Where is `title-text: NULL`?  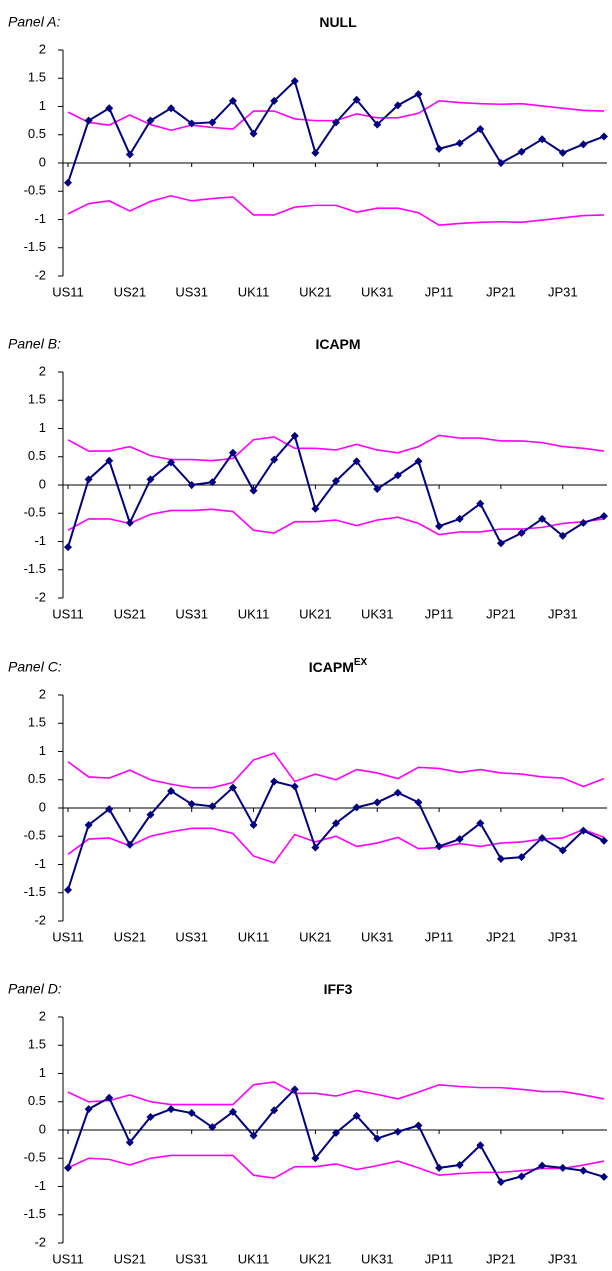 title-text: NULL is located at coordinates (338, 22).